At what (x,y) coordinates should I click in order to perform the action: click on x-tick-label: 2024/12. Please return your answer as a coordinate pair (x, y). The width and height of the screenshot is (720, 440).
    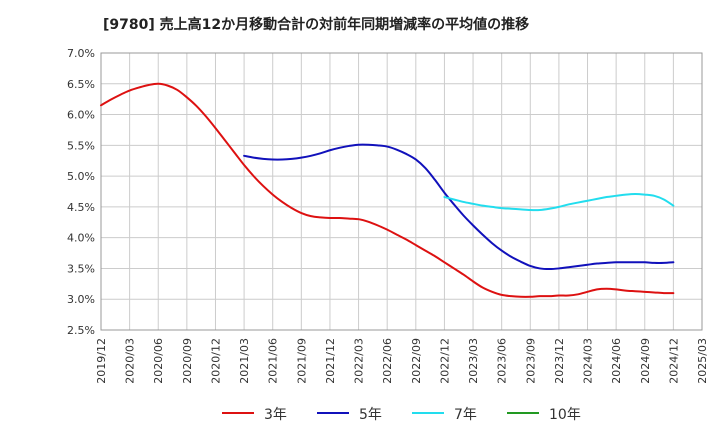
    Looking at the image, I should click on (673, 361).